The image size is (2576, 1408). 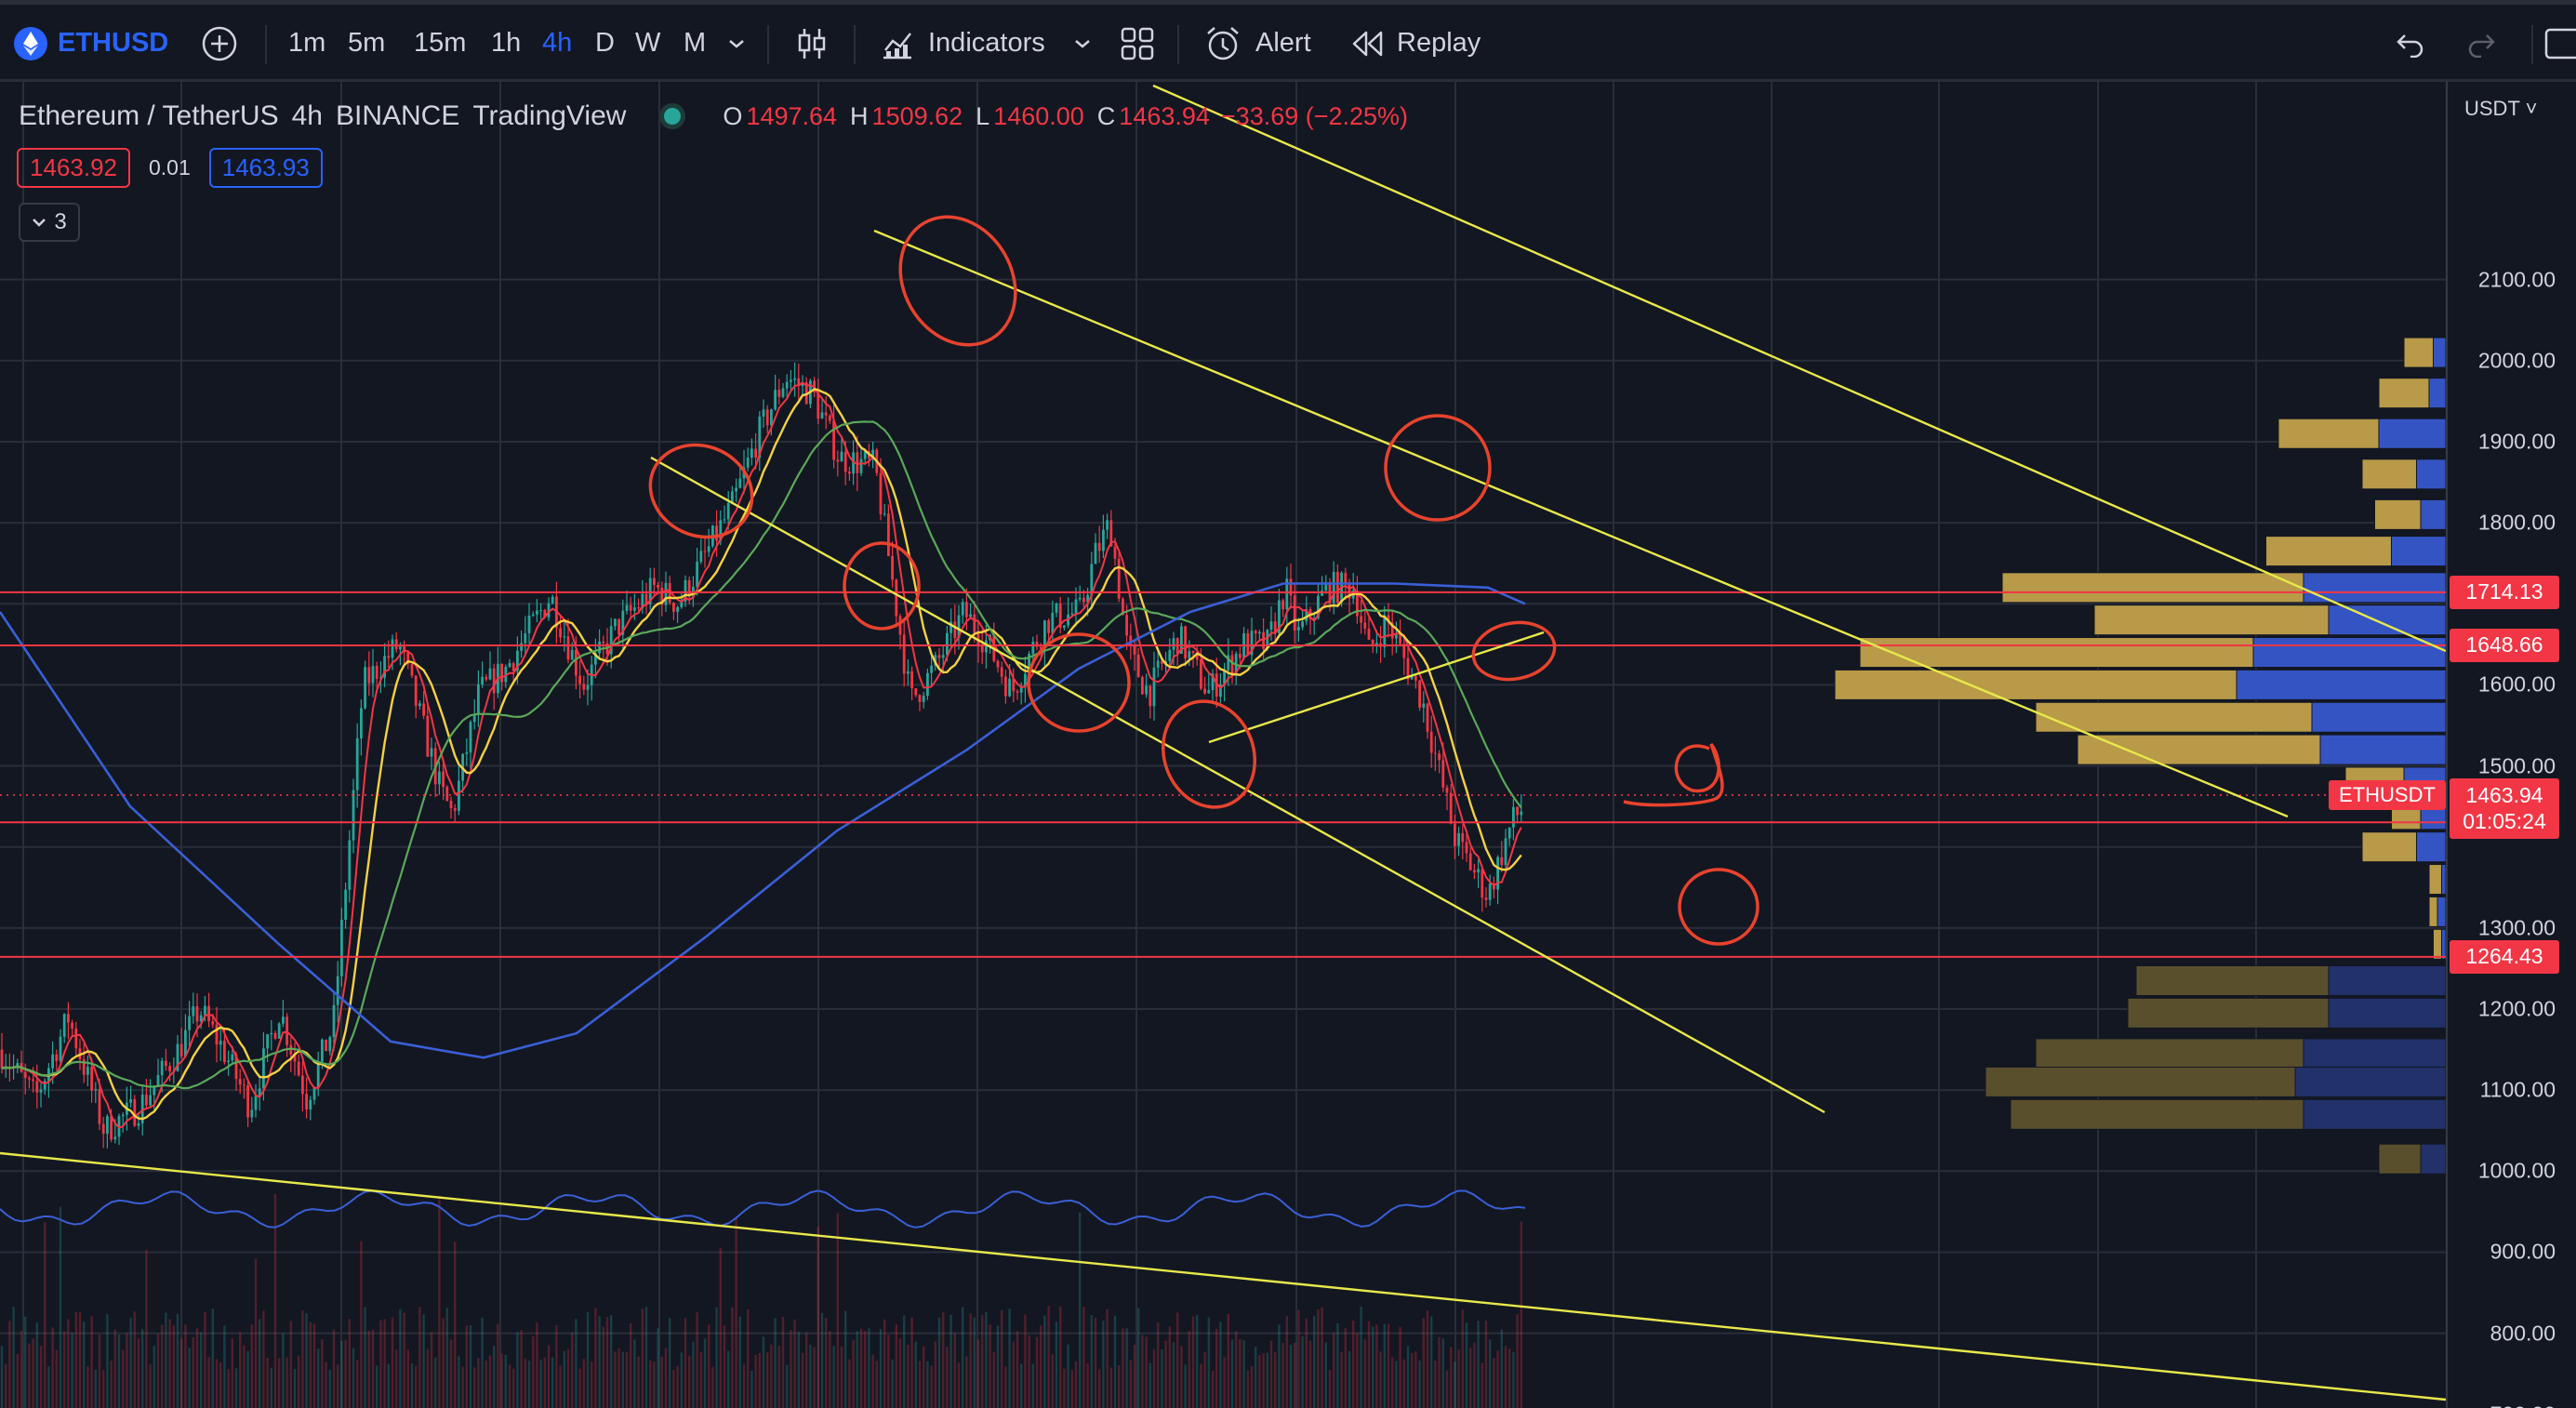 What do you see at coordinates (962, 43) in the screenshot?
I see `indicators-button: Indicators` at bounding box center [962, 43].